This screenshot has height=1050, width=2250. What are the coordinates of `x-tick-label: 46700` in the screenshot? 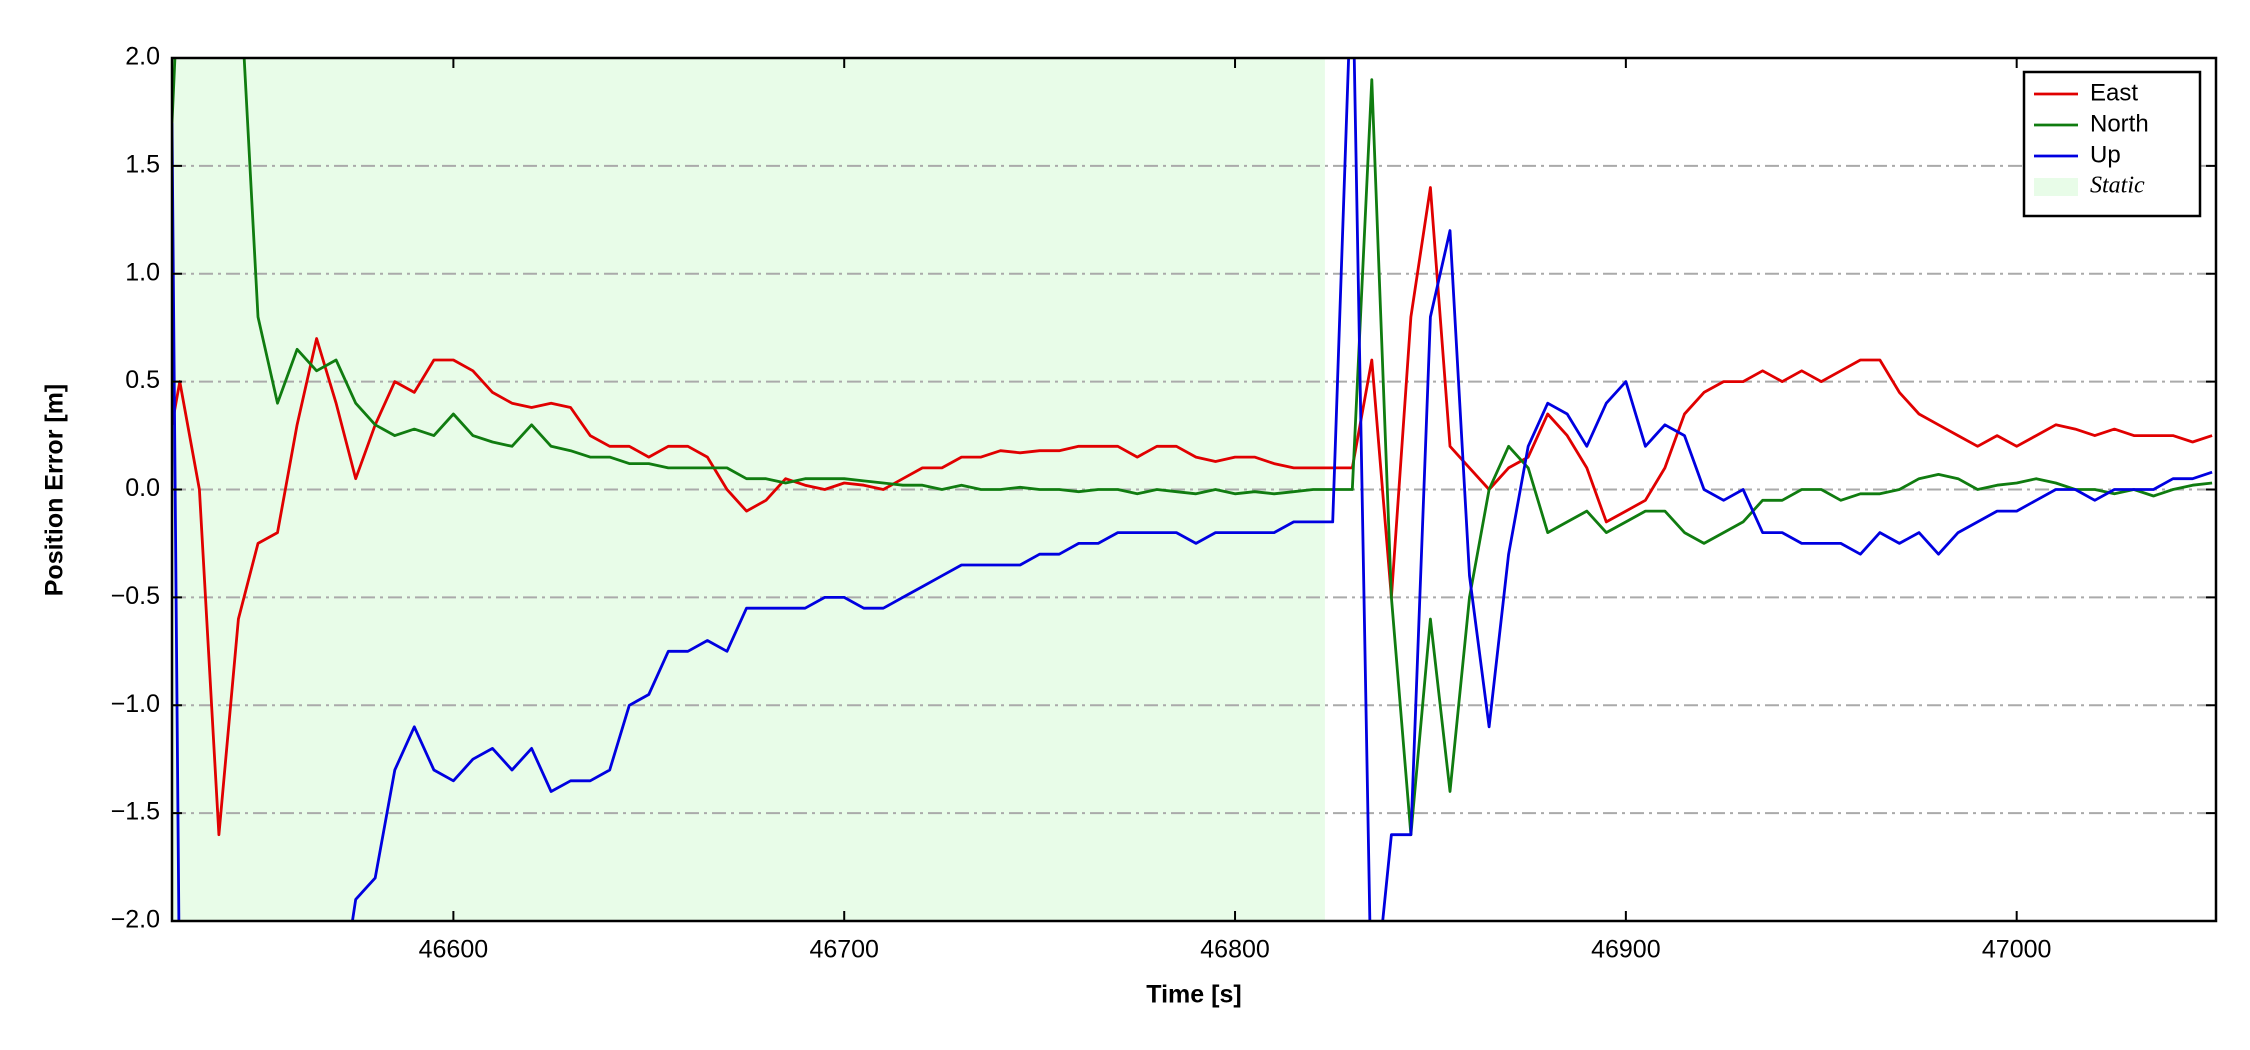 It's located at (844, 950).